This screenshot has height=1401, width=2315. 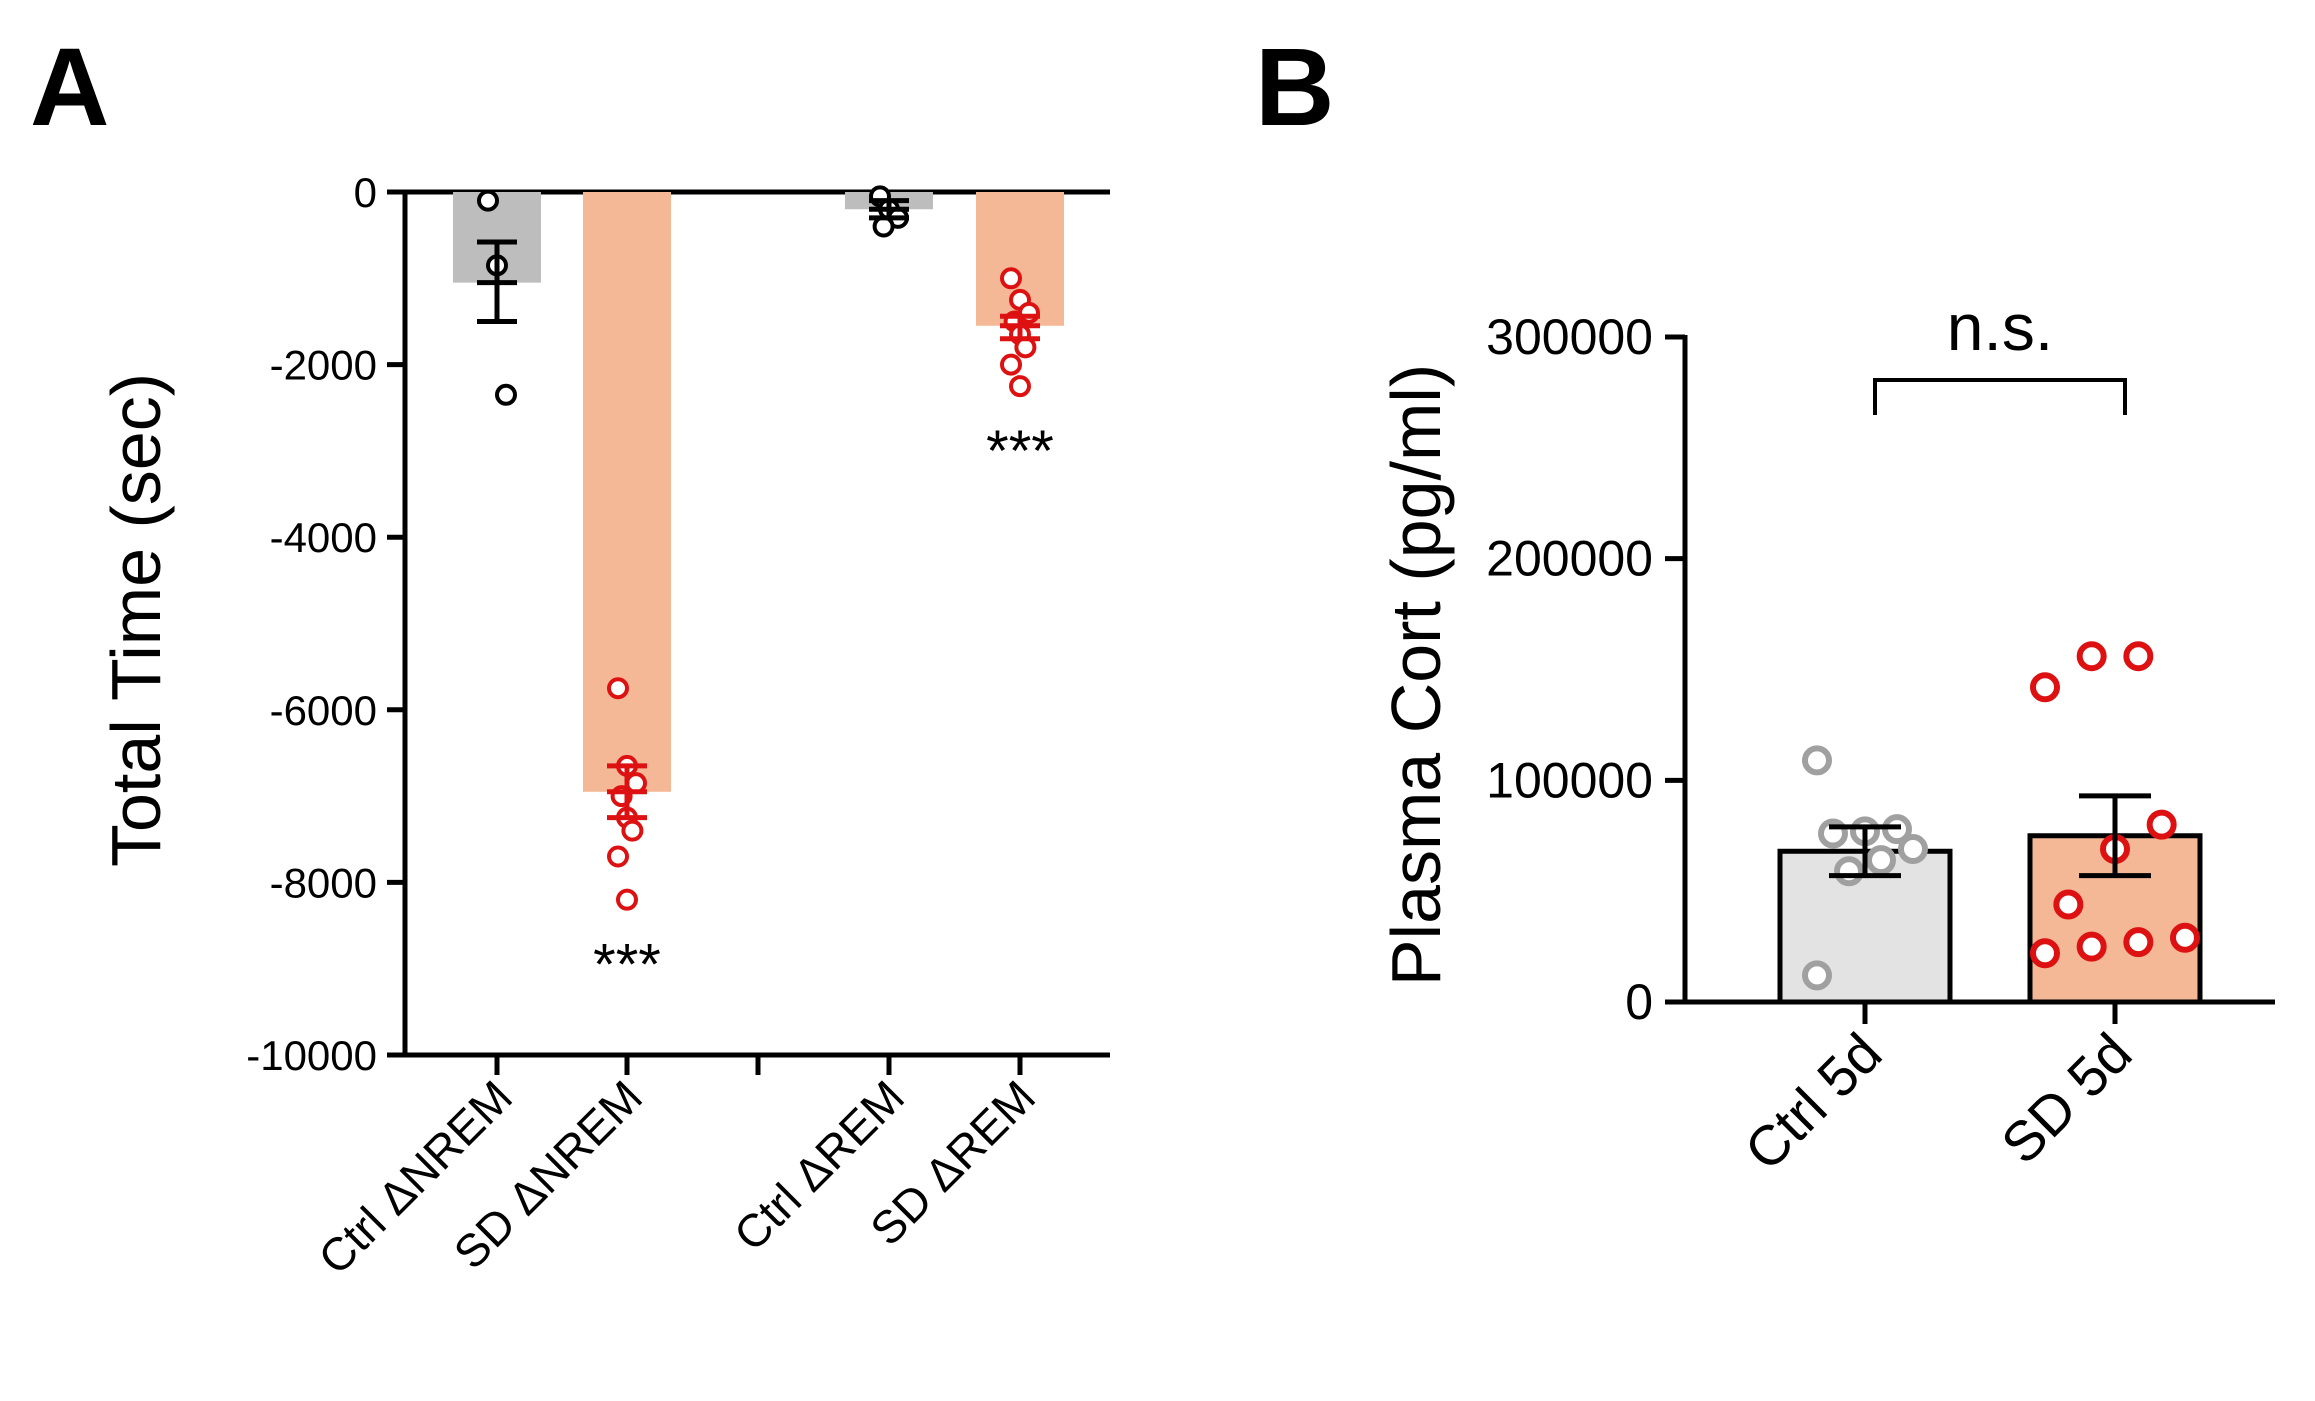 What do you see at coordinates (758, 509) in the screenshot?
I see `error-bars-a` at bounding box center [758, 509].